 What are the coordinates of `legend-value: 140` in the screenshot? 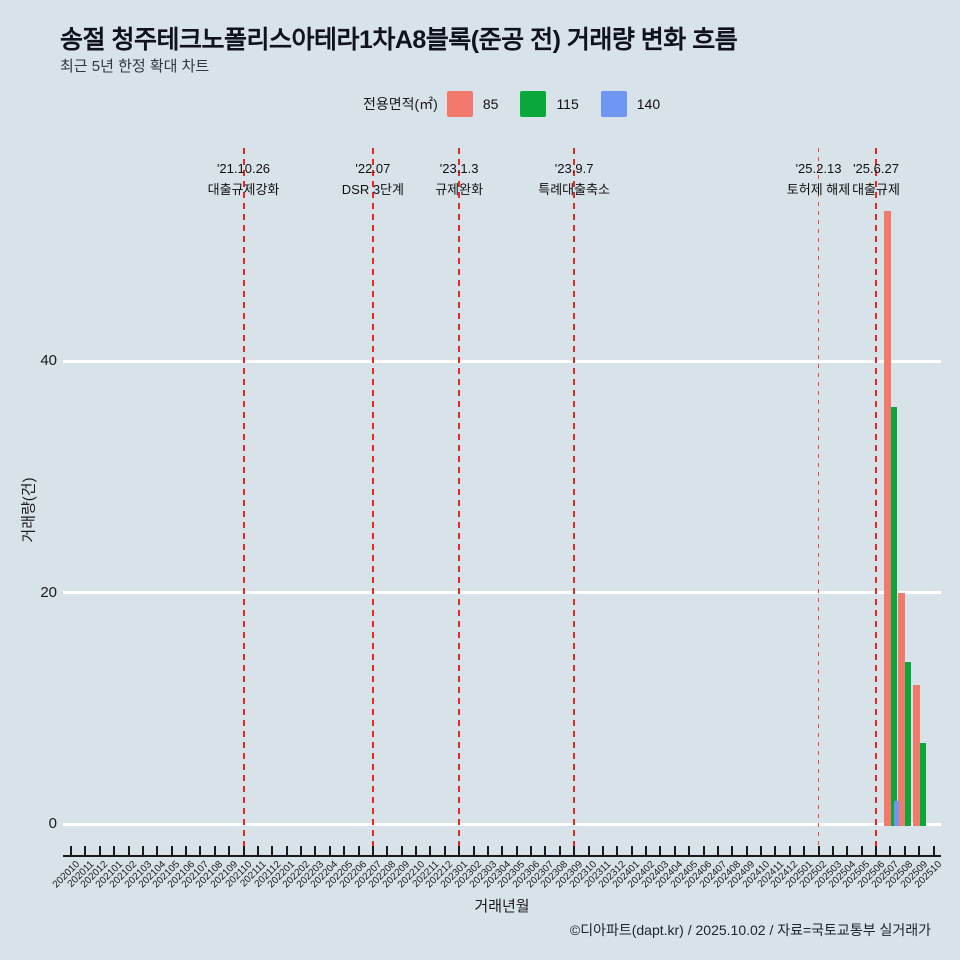 It's located at (648, 104).